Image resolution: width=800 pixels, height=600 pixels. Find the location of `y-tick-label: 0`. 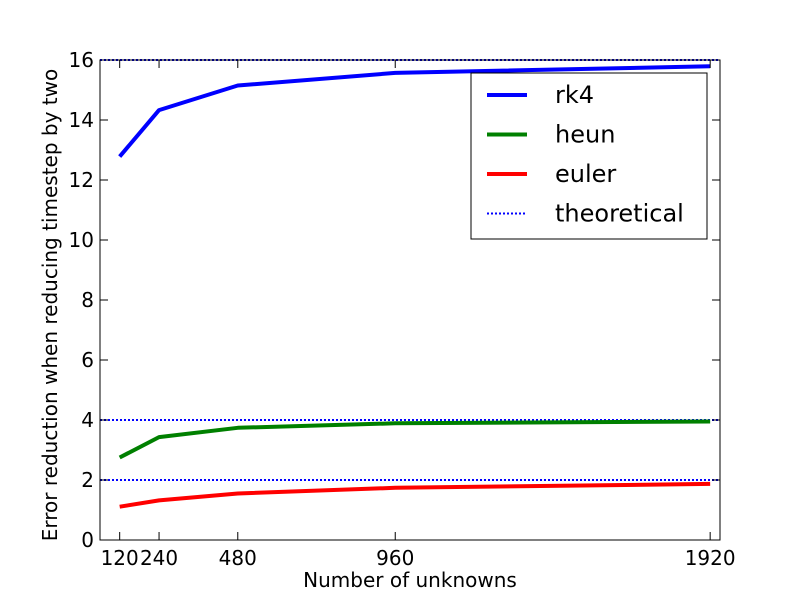

y-tick-label: 0 is located at coordinates (87, 540).